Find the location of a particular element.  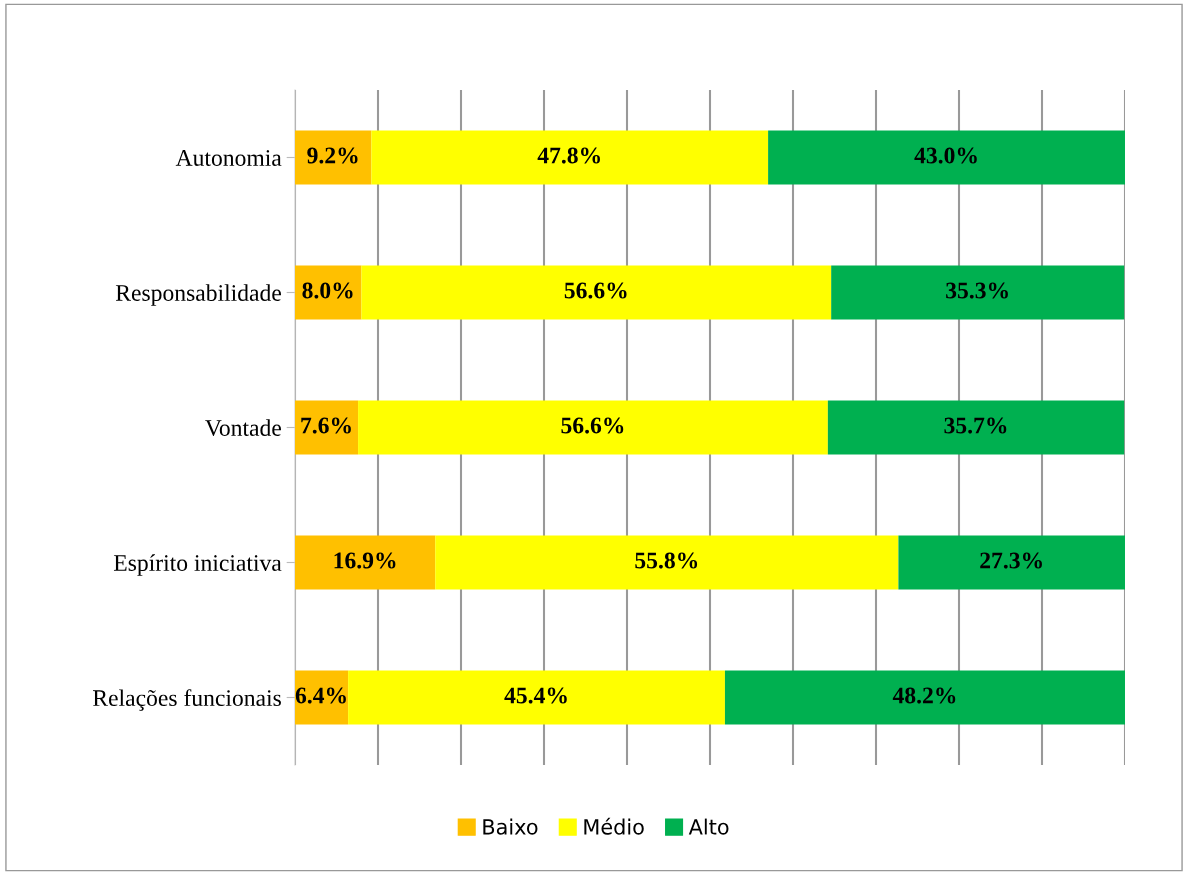

data-label: 35.3% is located at coordinates (977, 290).